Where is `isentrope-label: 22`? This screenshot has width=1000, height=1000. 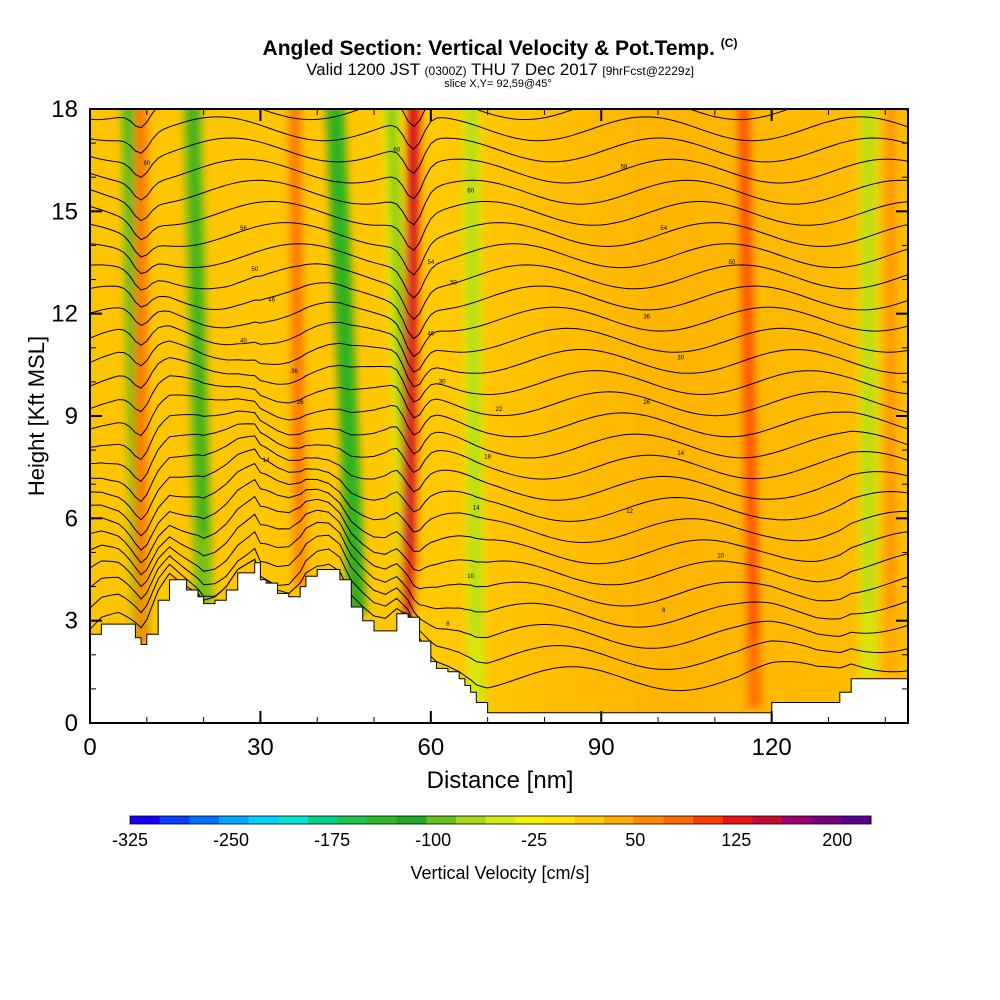
isentrope-label: 22 is located at coordinates (499, 410).